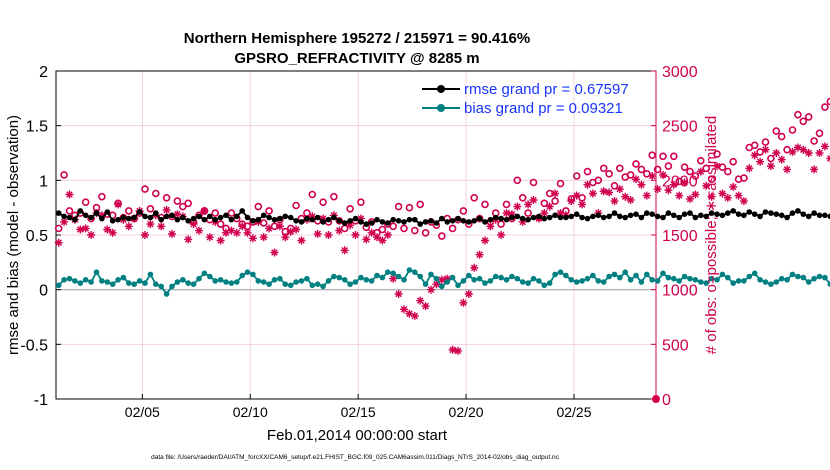 The image size is (830, 470). What do you see at coordinates (680, 236) in the screenshot?
I see `y-right-tick-label: 1500` at bounding box center [680, 236].